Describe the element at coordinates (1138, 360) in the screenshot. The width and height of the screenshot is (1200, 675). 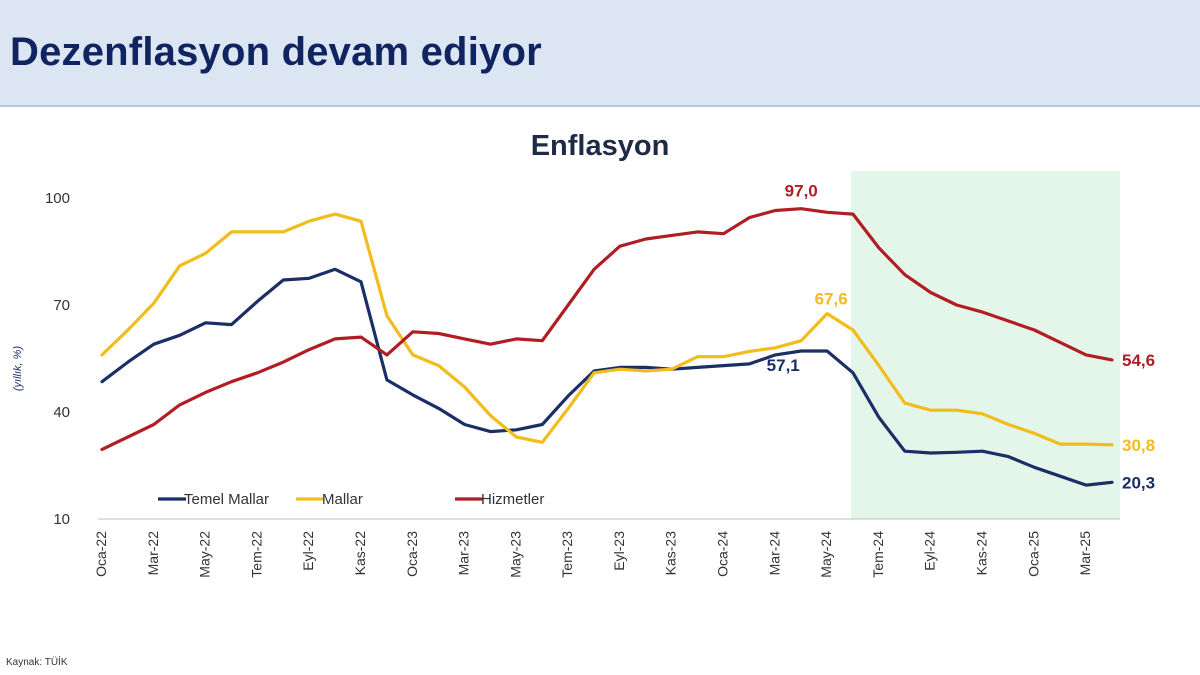
I see `end-label-hizmetler: 54,6` at that location.